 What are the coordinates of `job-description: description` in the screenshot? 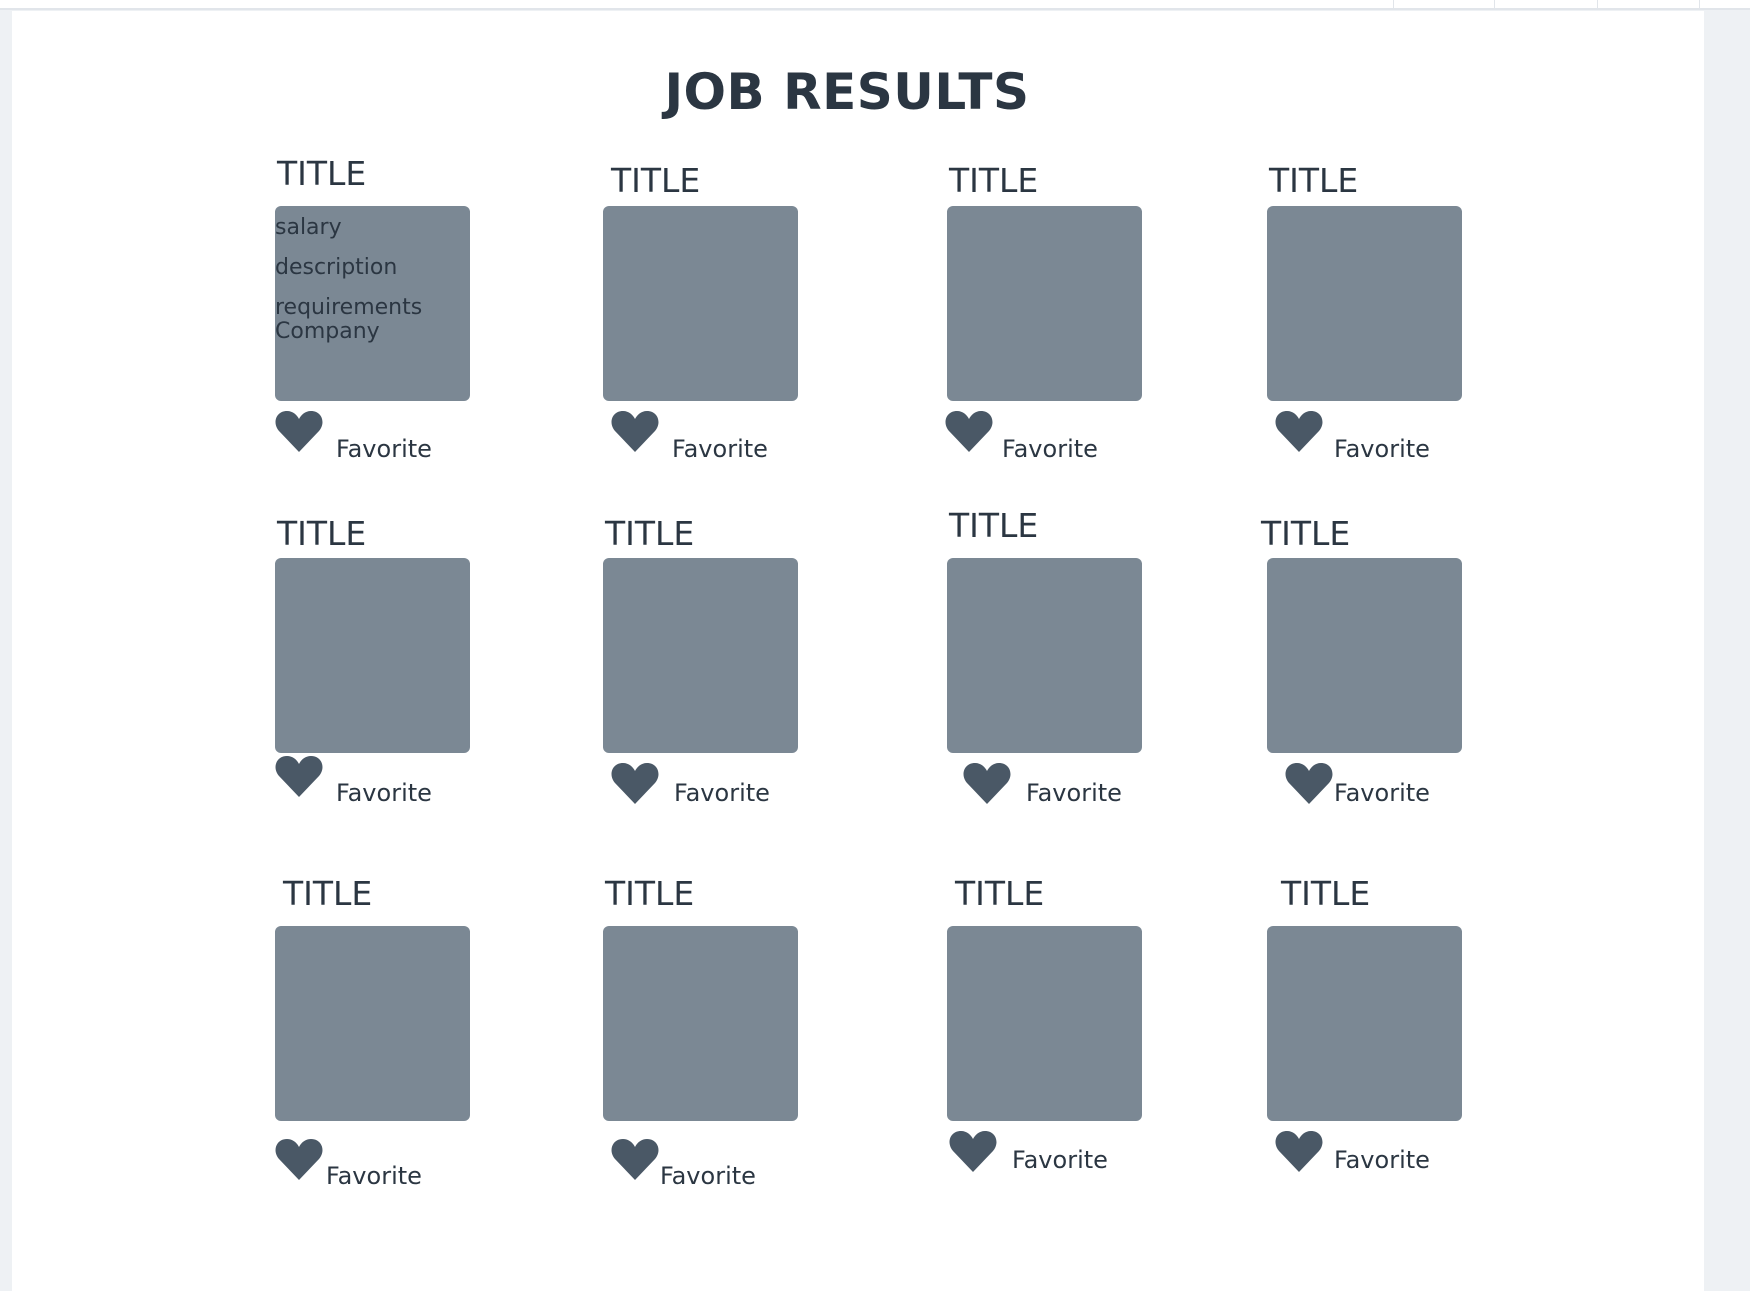 It's located at (336, 267).